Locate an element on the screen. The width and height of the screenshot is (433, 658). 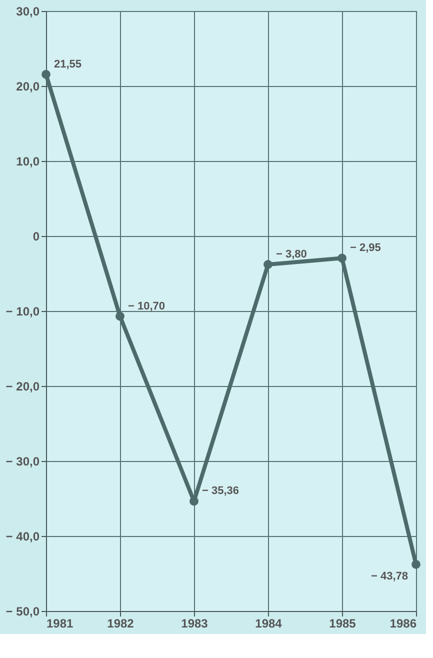
x-tick-label: 1984 is located at coordinates (268, 623).